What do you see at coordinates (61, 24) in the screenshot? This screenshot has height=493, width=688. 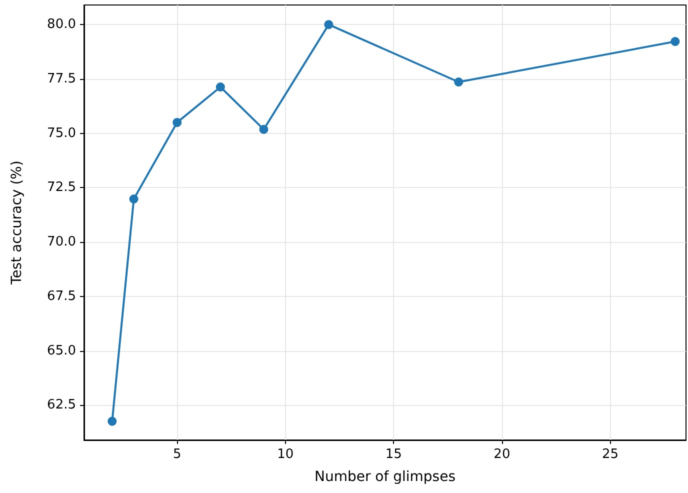 I see `y-tick-label: 80.0` at bounding box center [61, 24].